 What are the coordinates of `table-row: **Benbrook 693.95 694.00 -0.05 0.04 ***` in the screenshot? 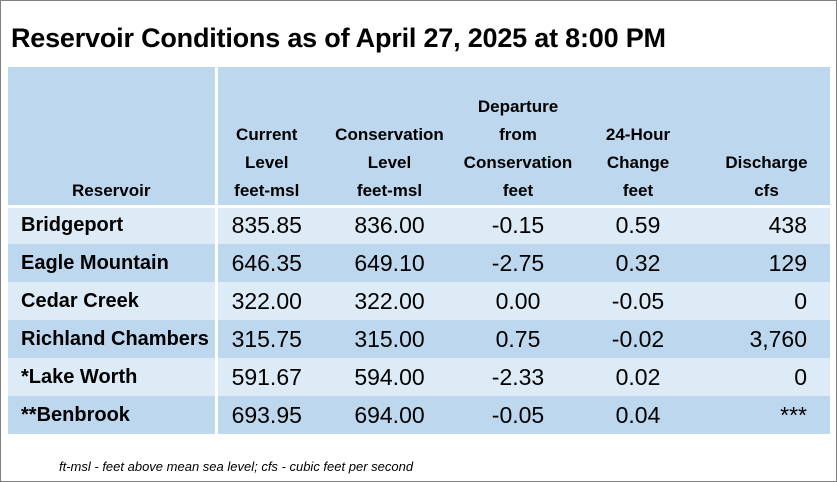 It's located at (419, 415).